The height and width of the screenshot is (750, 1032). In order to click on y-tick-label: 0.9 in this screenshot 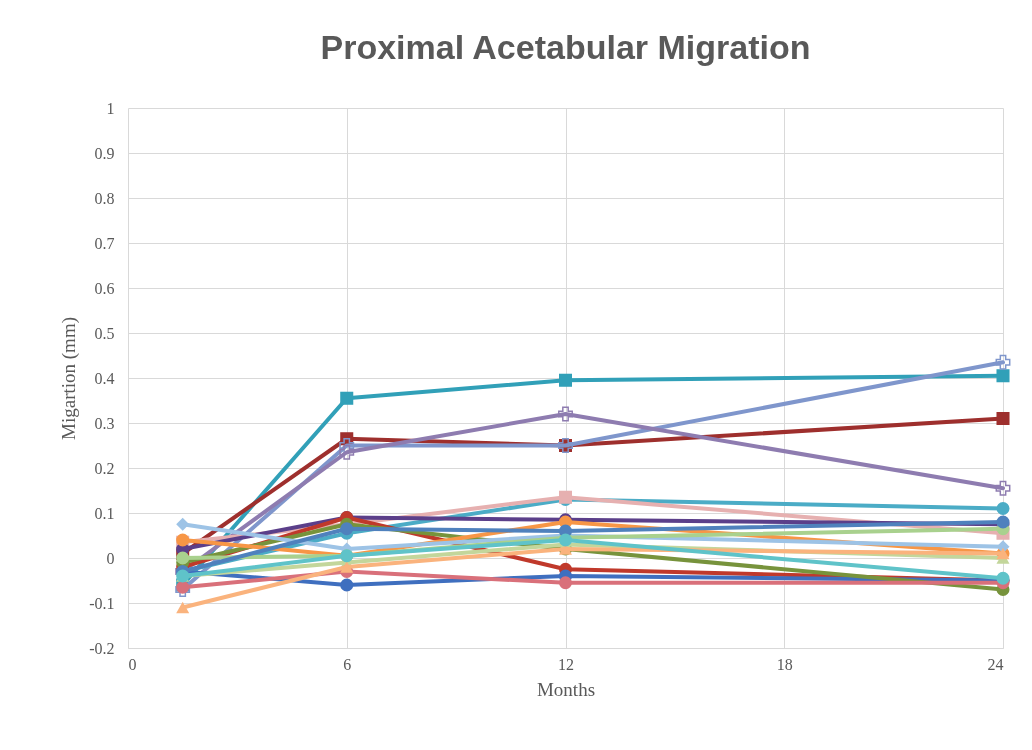, I will do `click(104, 153)`.